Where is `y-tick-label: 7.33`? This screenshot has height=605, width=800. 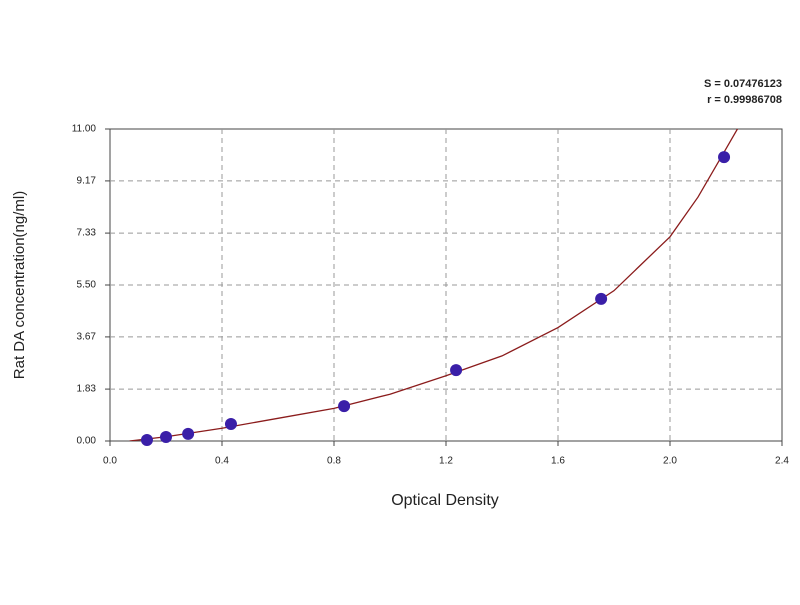 y-tick-label: 7.33 is located at coordinates (87, 233).